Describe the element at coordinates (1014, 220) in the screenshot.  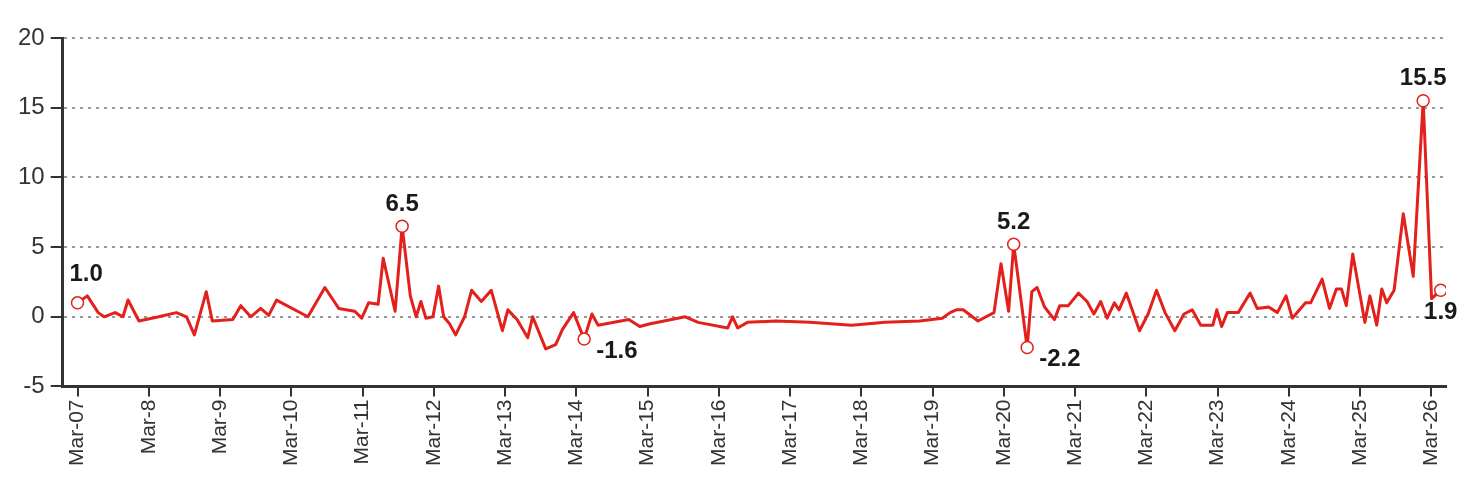
I see `data-label: 5.2` at that location.